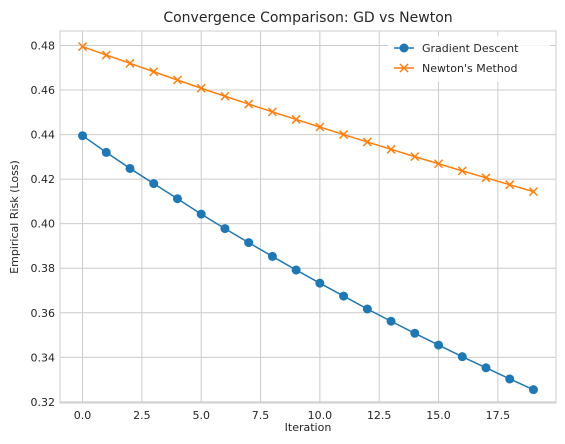  I want to click on y-tick-label: 0.42, so click(43, 179).